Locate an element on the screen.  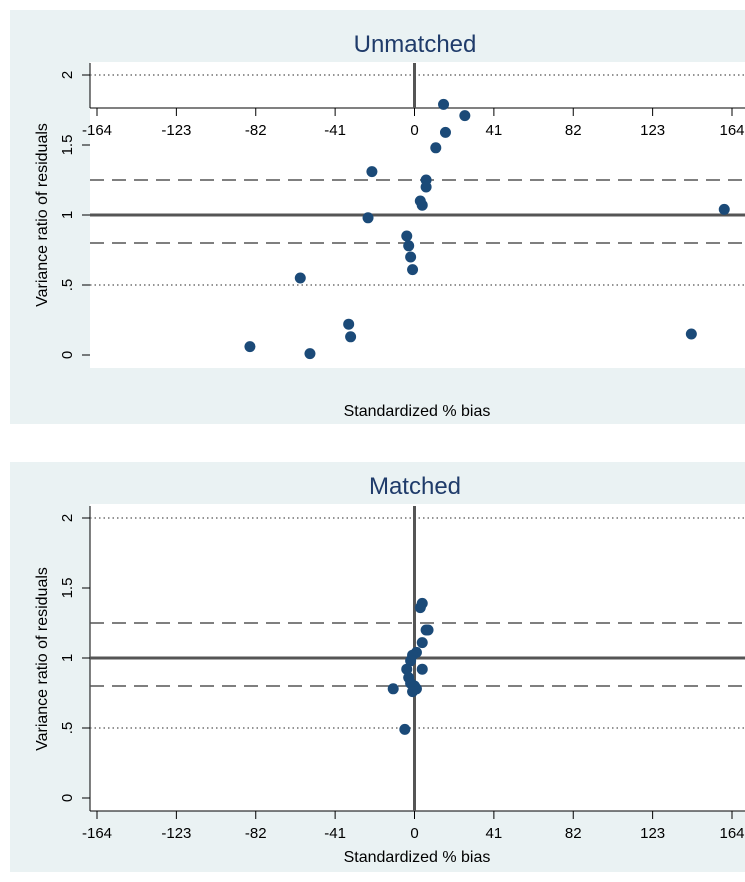
chart-title: Matched is located at coordinates (415, 486).